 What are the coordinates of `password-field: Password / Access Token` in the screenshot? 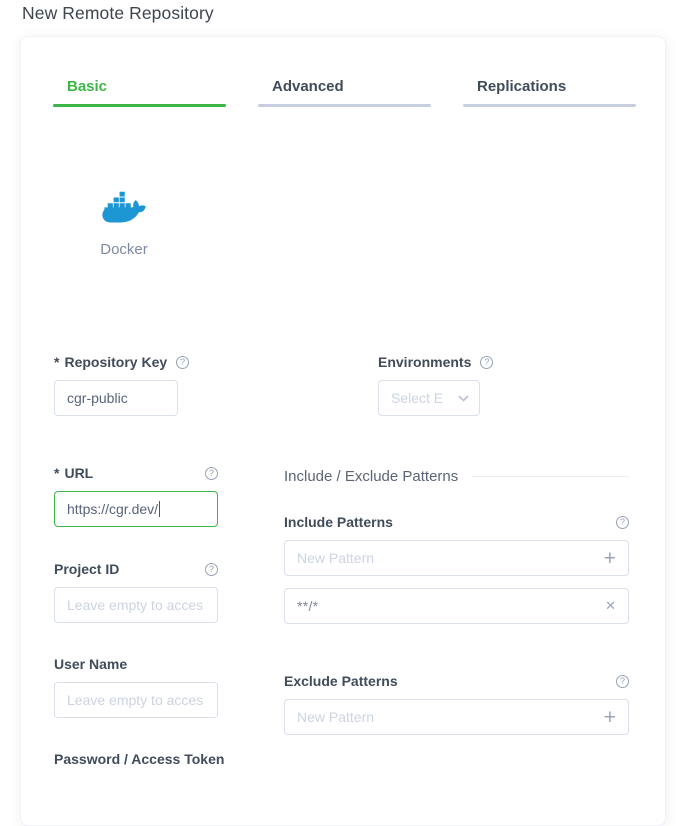 It's located at (164, 759).